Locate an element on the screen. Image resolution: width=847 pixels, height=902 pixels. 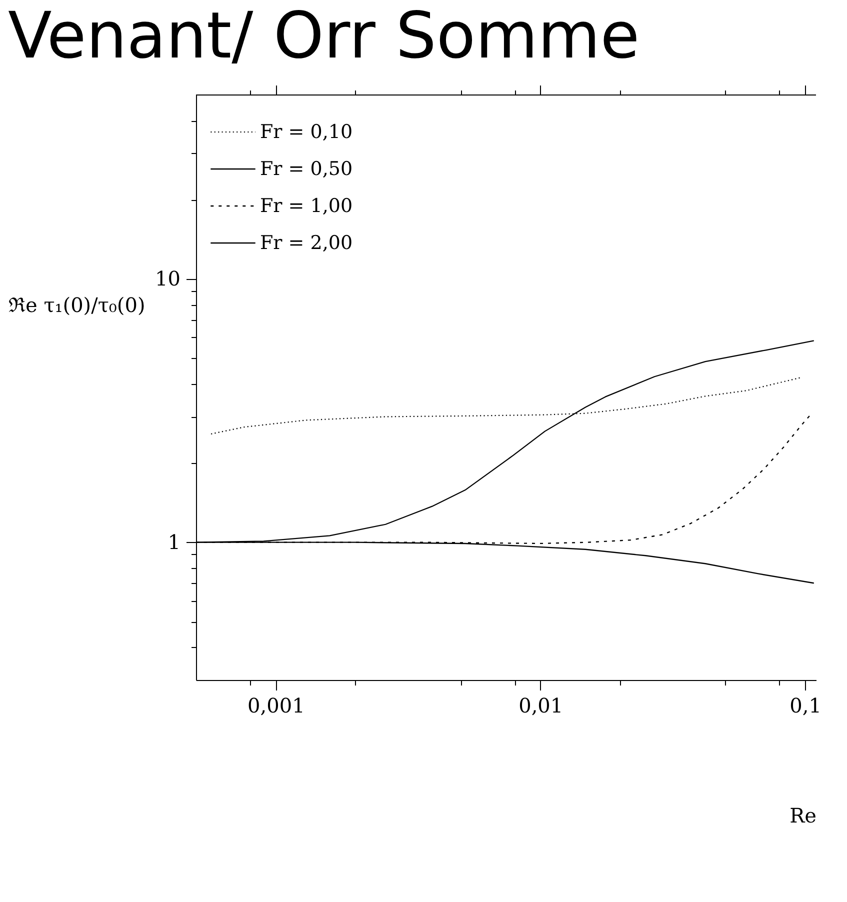
y-tick-label: 1 is located at coordinates (174, 542).